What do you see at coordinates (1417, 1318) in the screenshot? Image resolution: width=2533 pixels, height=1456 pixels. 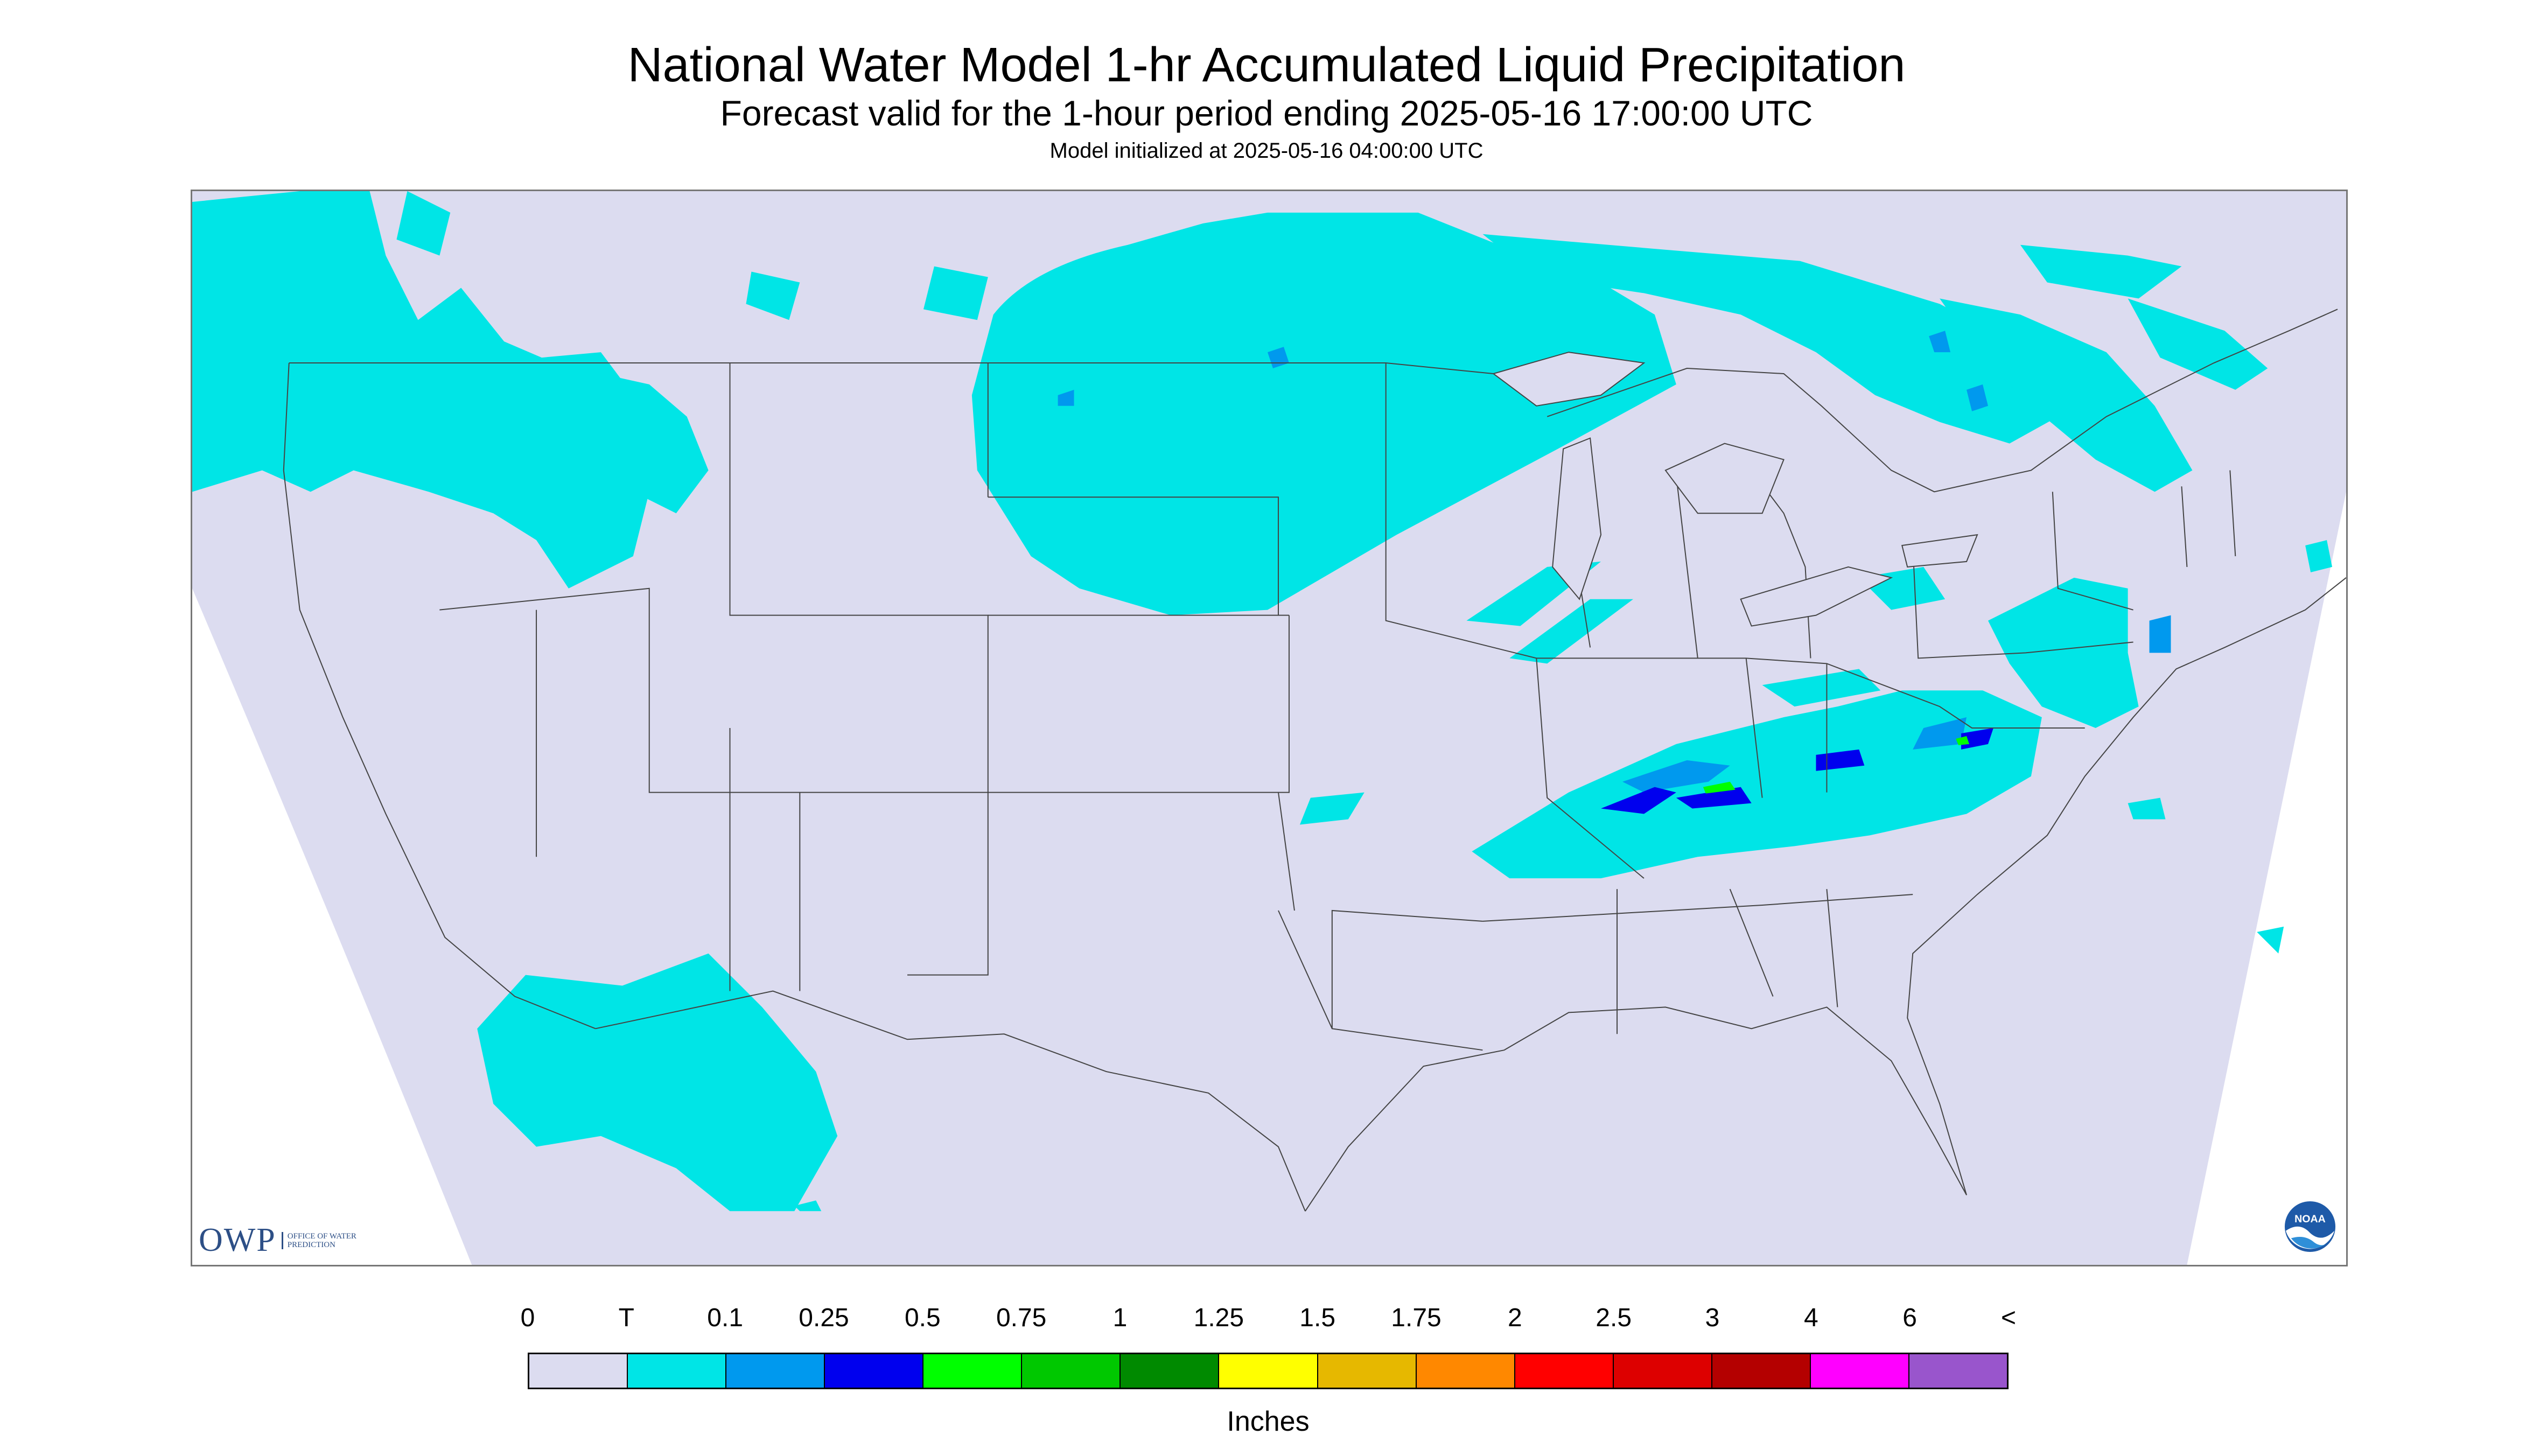 I see `legend-tick-label: 1.75` at bounding box center [1417, 1318].